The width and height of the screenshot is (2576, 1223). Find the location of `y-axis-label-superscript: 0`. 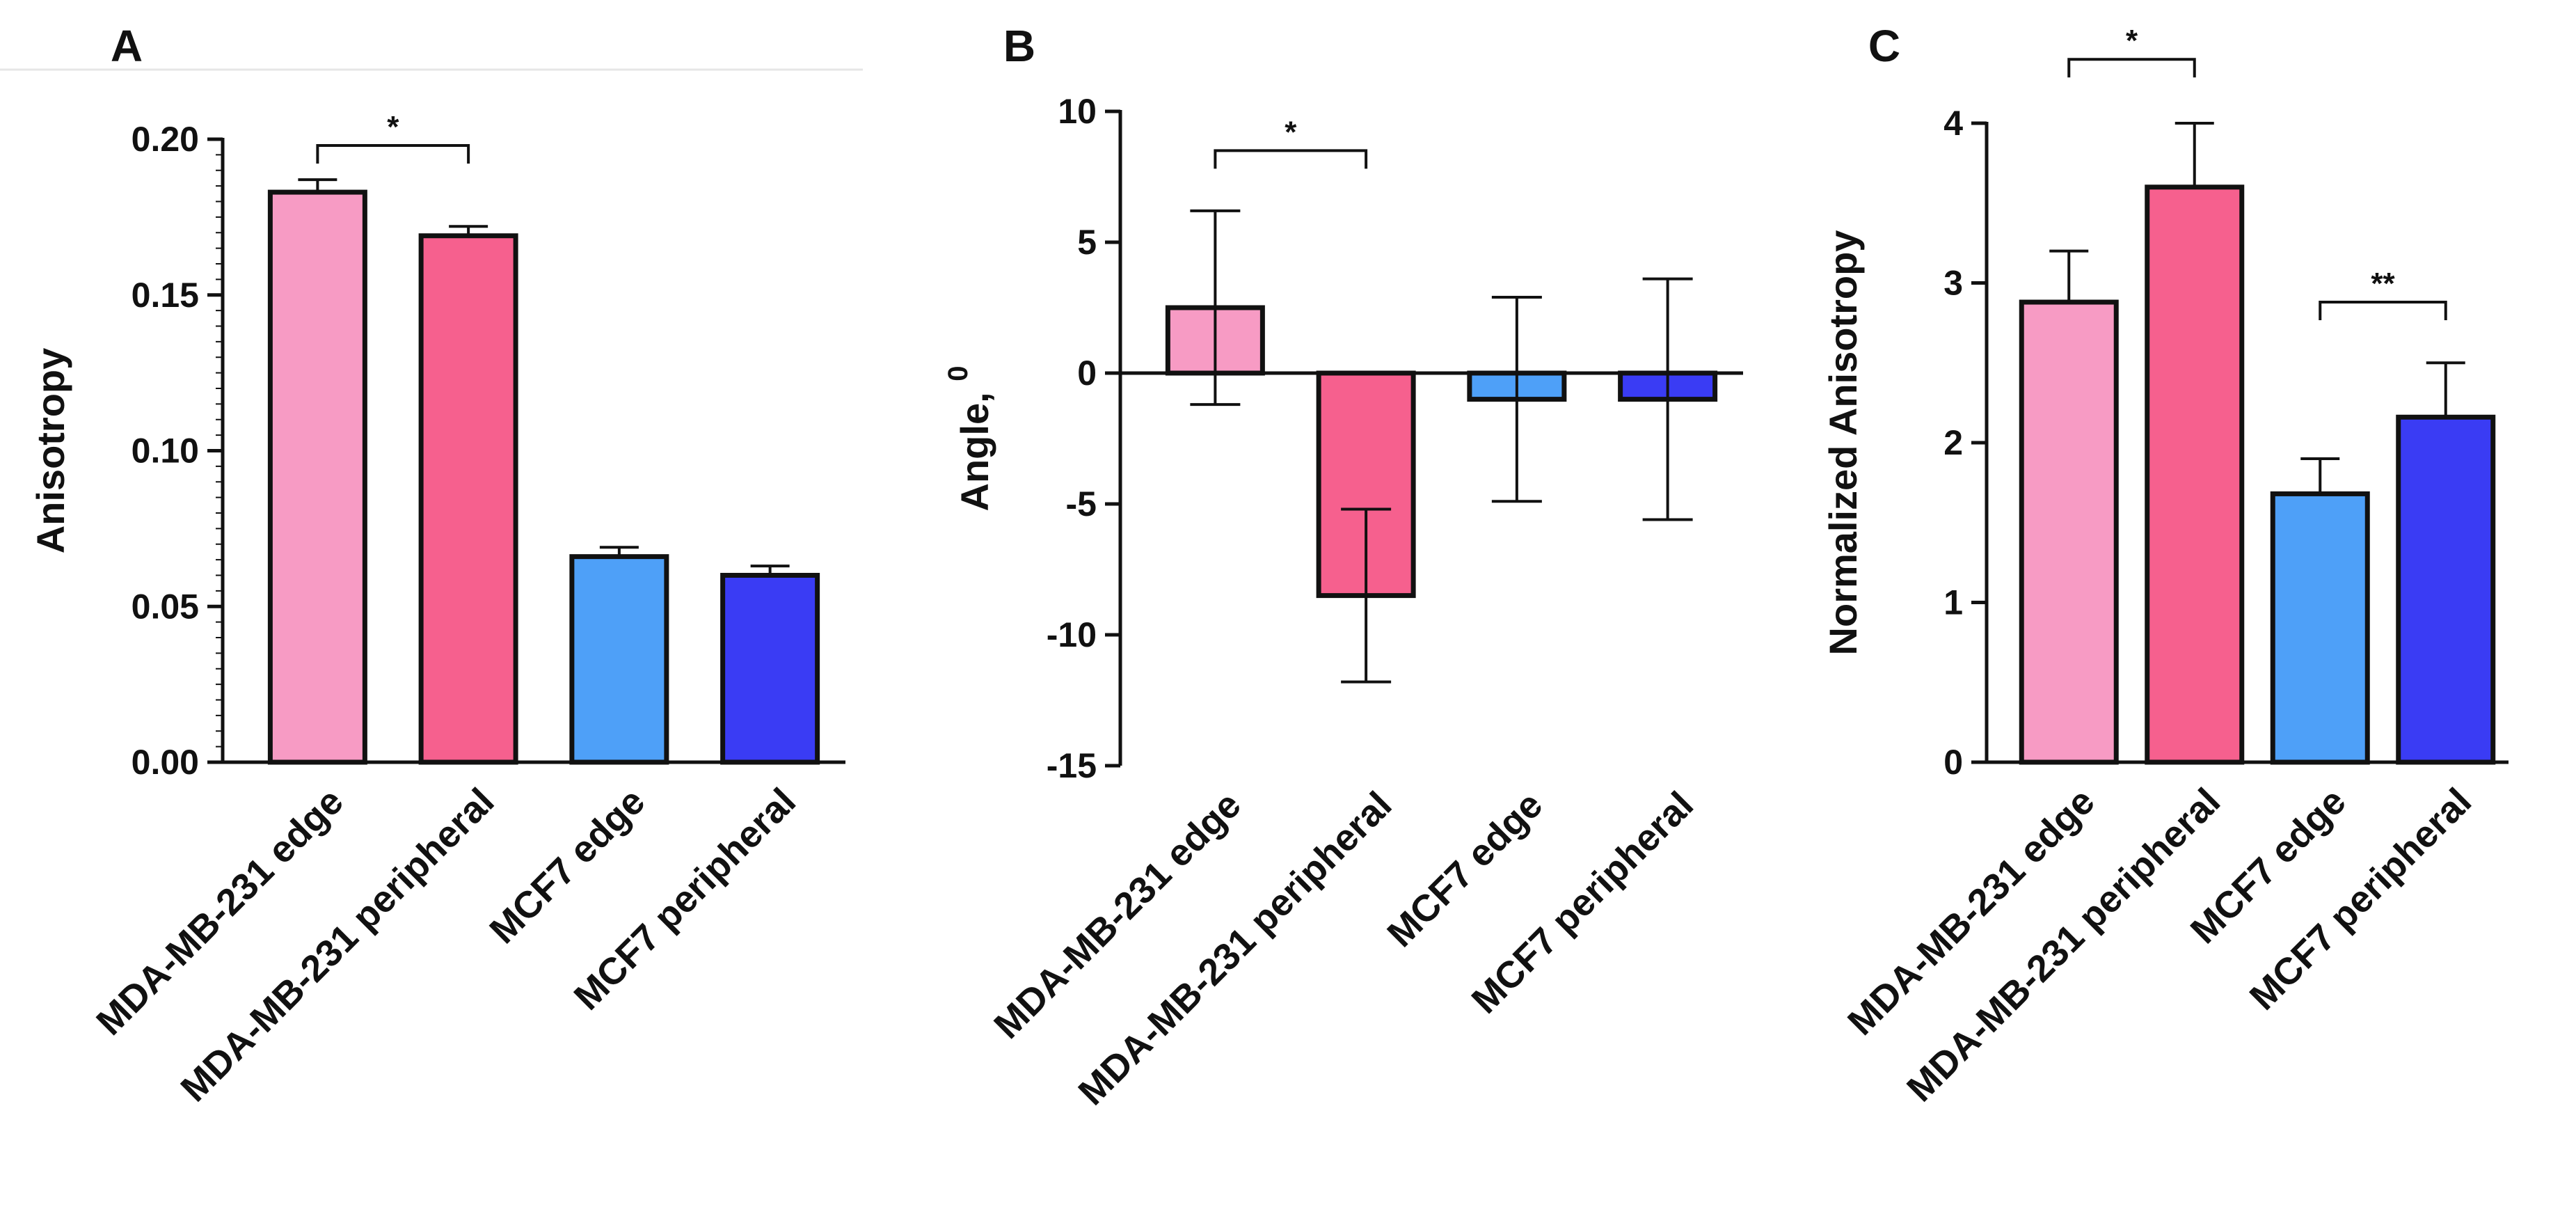

y-axis-label-superscript: 0 is located at coordinates (958, 373).